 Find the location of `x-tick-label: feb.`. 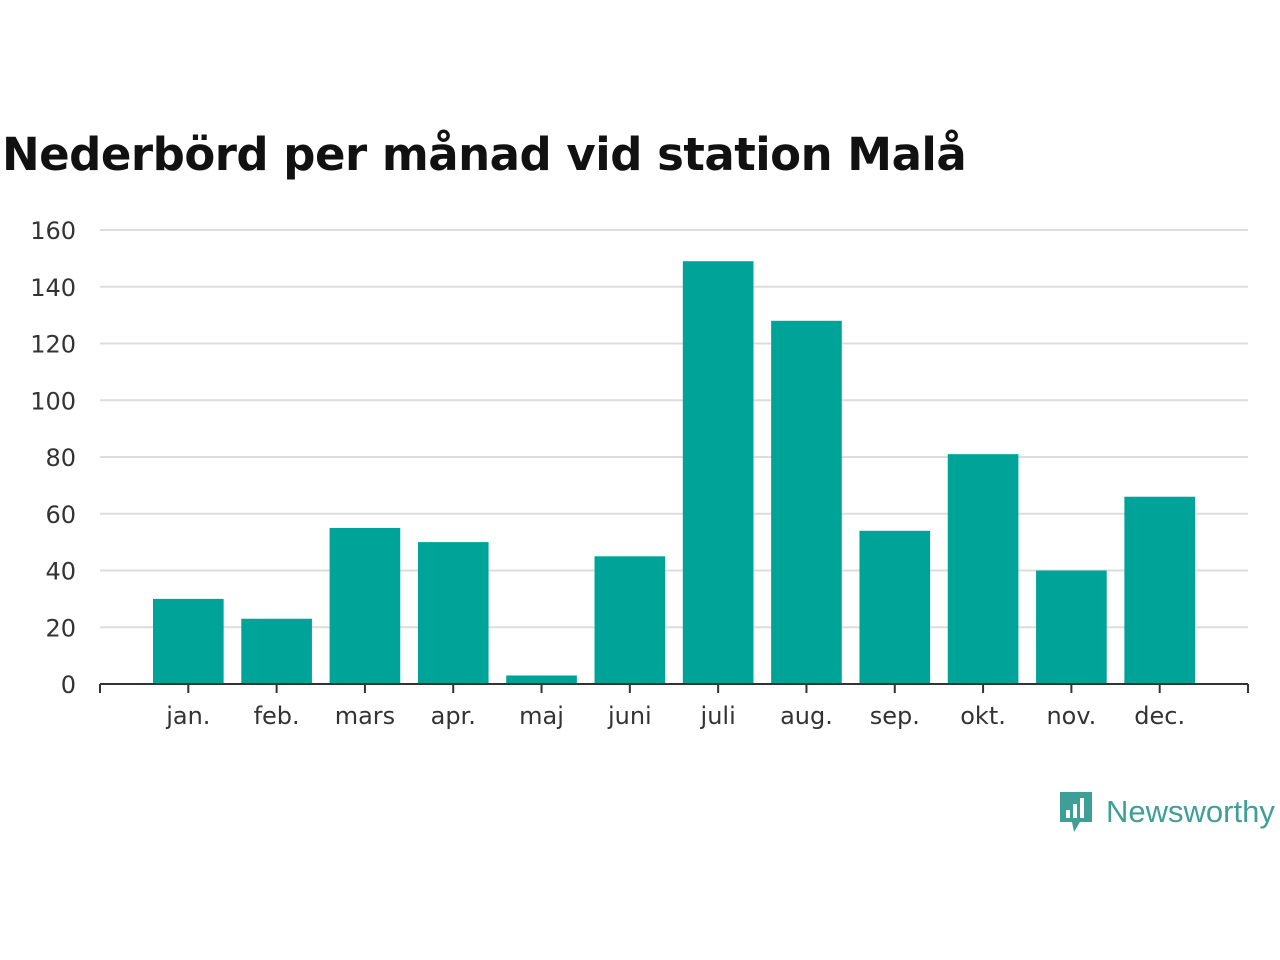

x-tick-label: feb. is located at coordinates (277, 716).